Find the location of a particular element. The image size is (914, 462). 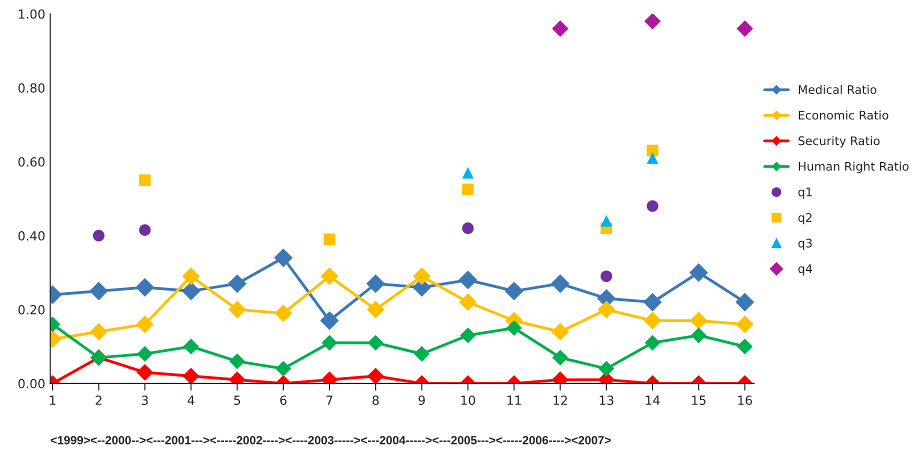

x-tick-label: 13 is located at coordinates (607, 400).